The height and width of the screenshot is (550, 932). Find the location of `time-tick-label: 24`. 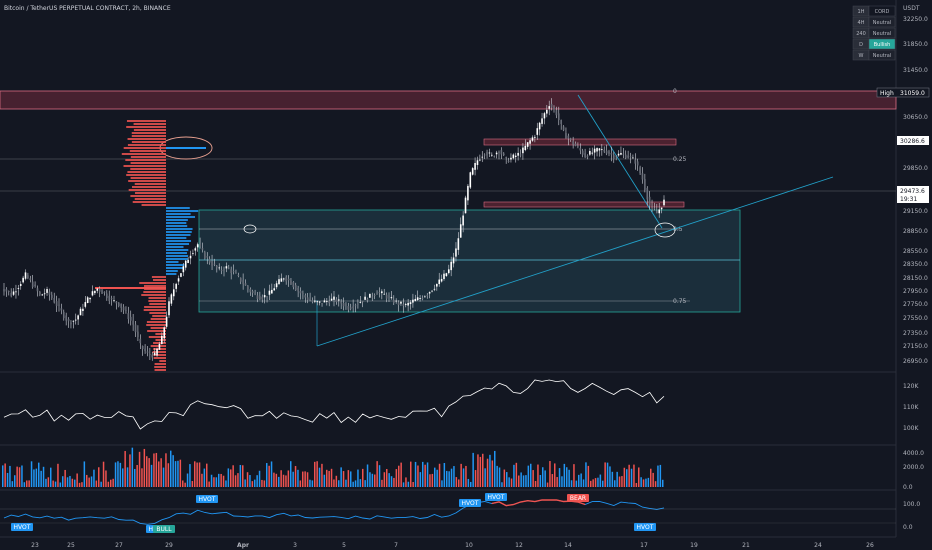

time-tick-label: 24 is located at coordinates (818, 545).